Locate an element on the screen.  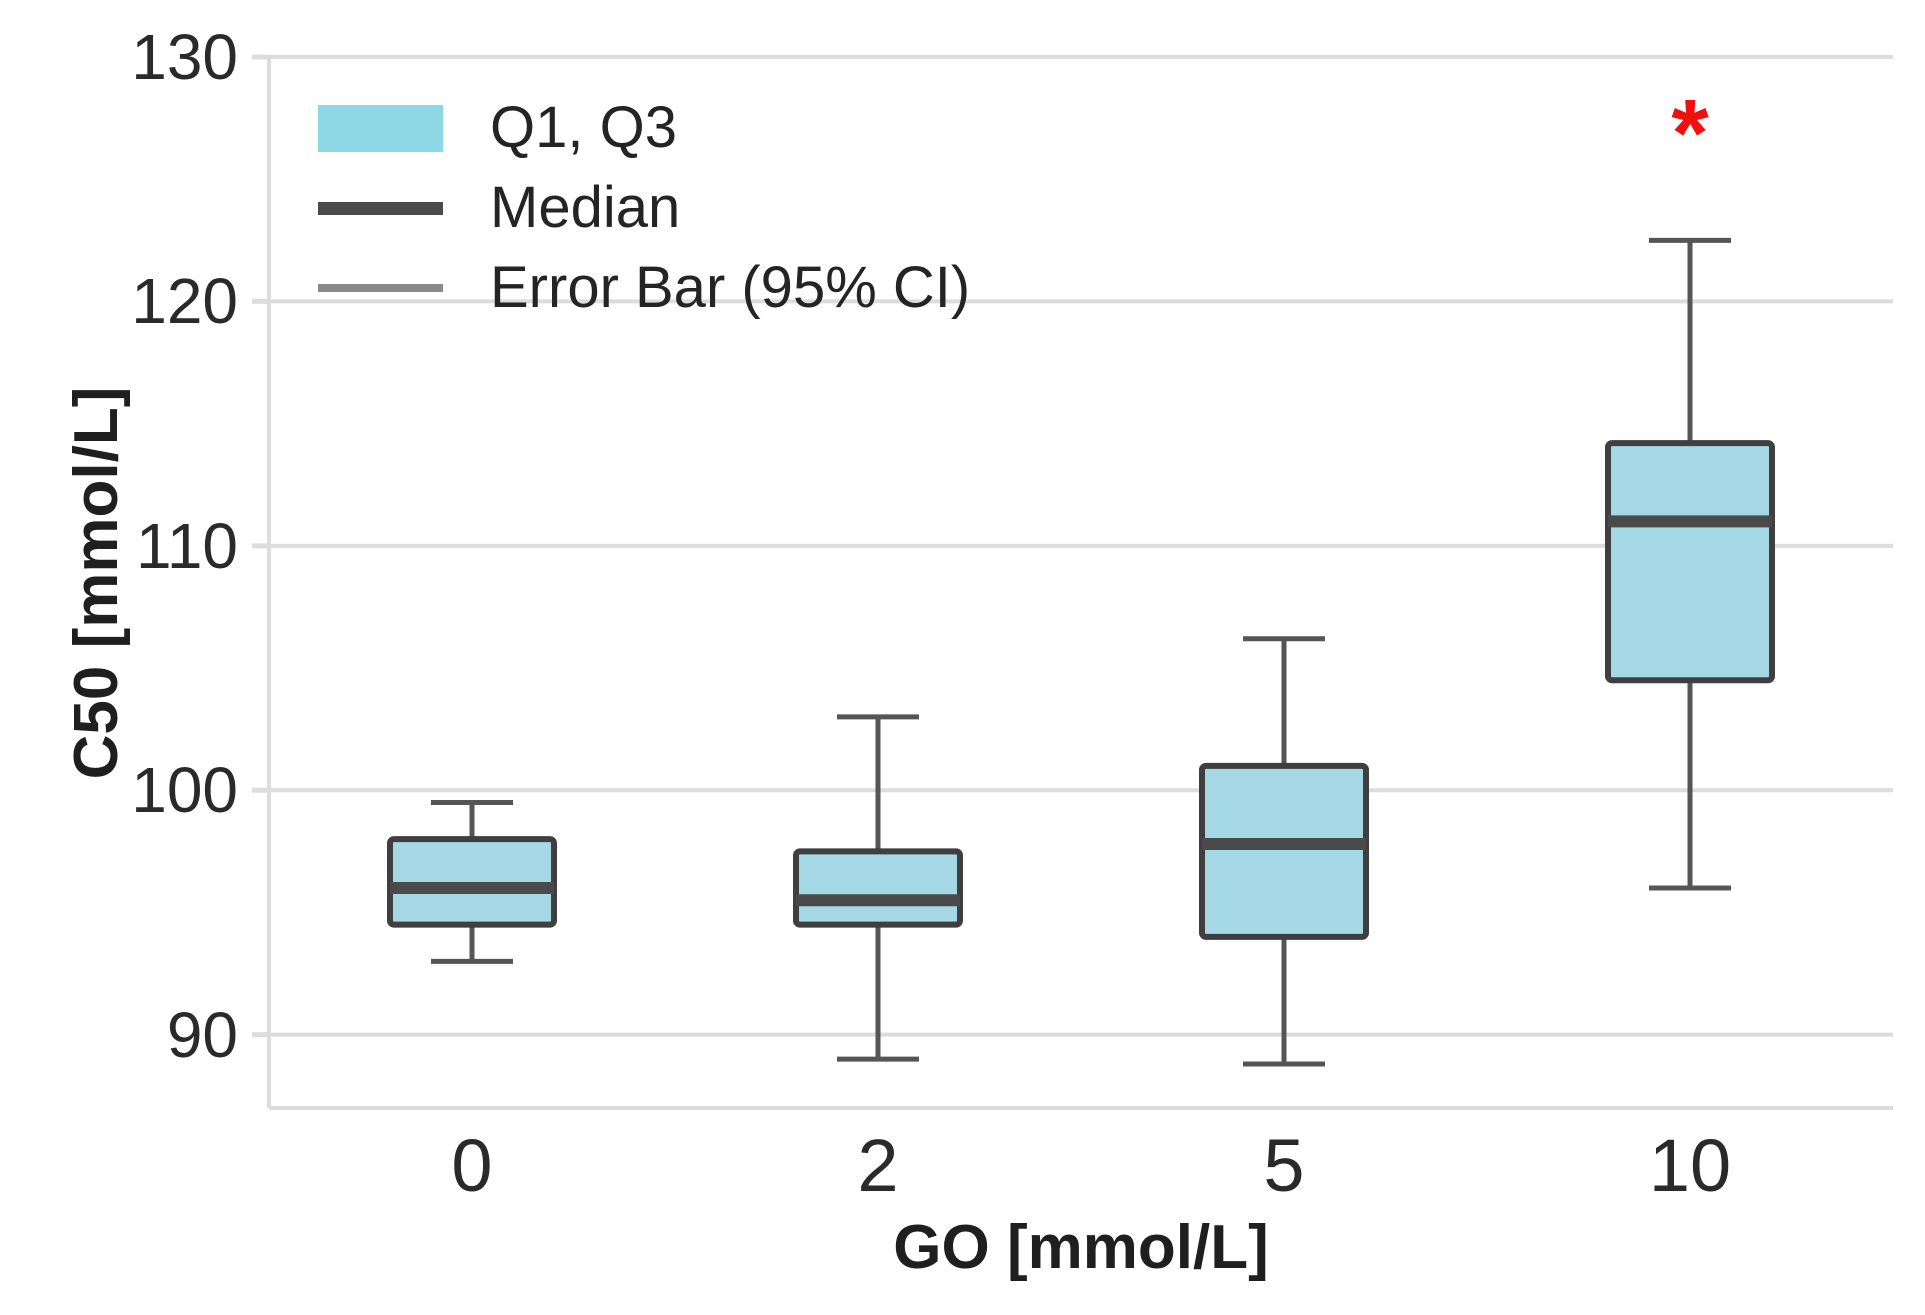
y-tick-label: 100 is located at coordinates (184, 790).